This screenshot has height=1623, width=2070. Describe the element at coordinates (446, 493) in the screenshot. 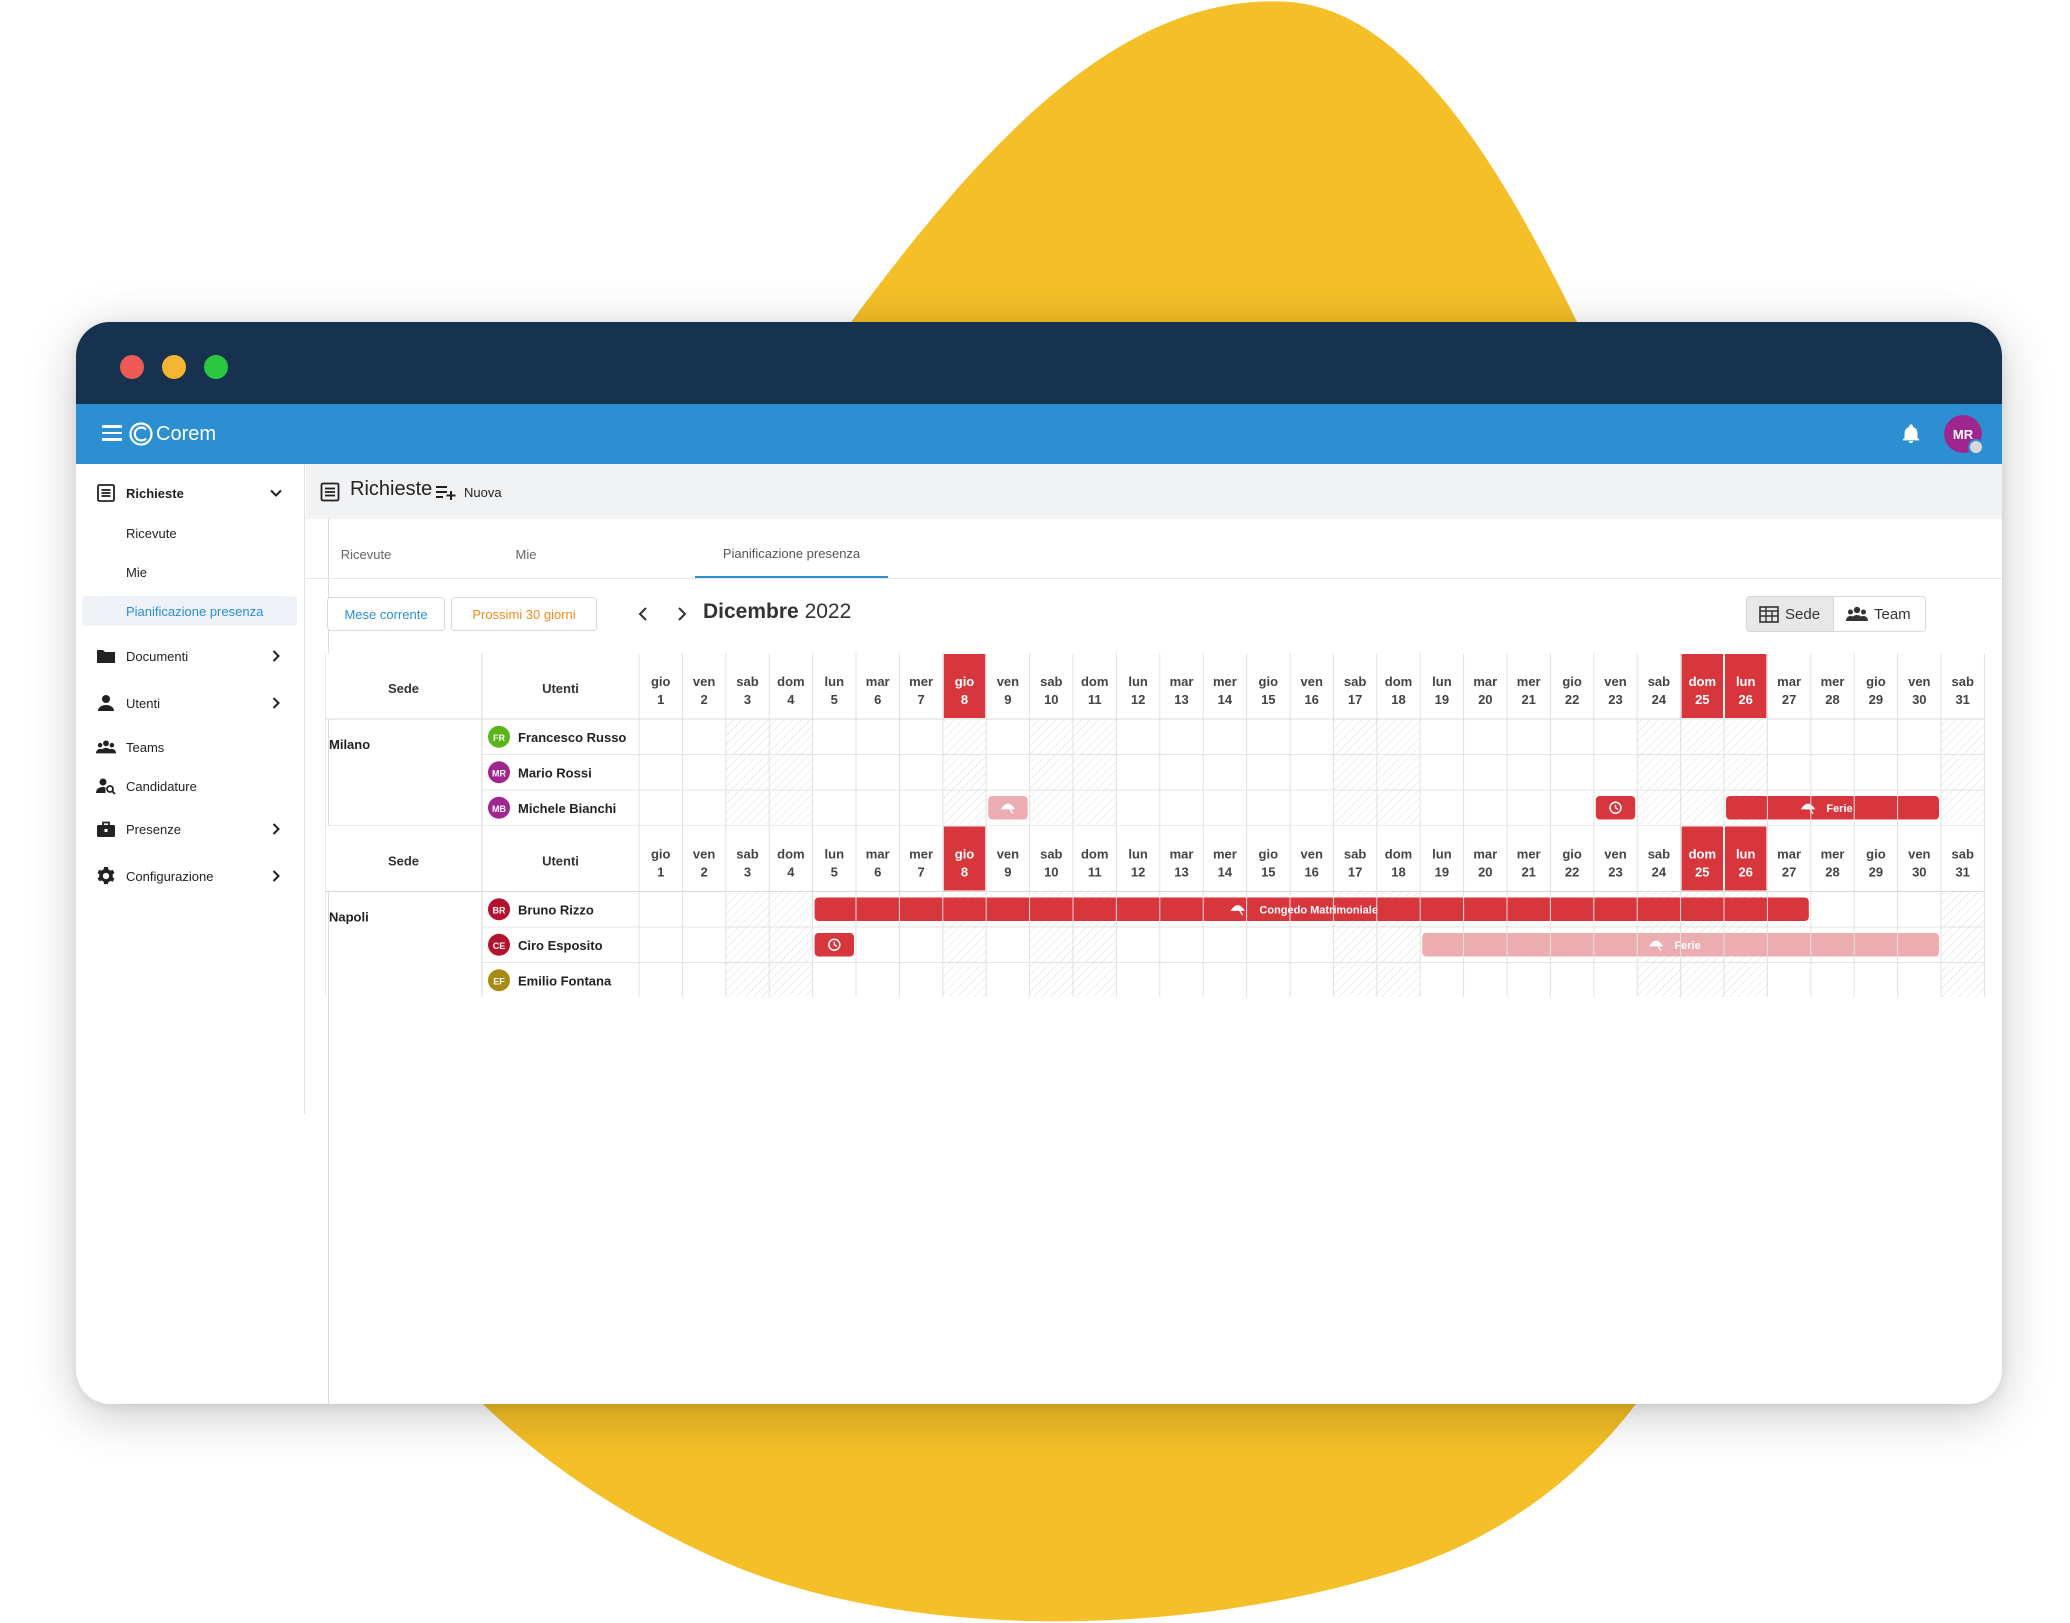

I see `playlist-add-icon` at that location.